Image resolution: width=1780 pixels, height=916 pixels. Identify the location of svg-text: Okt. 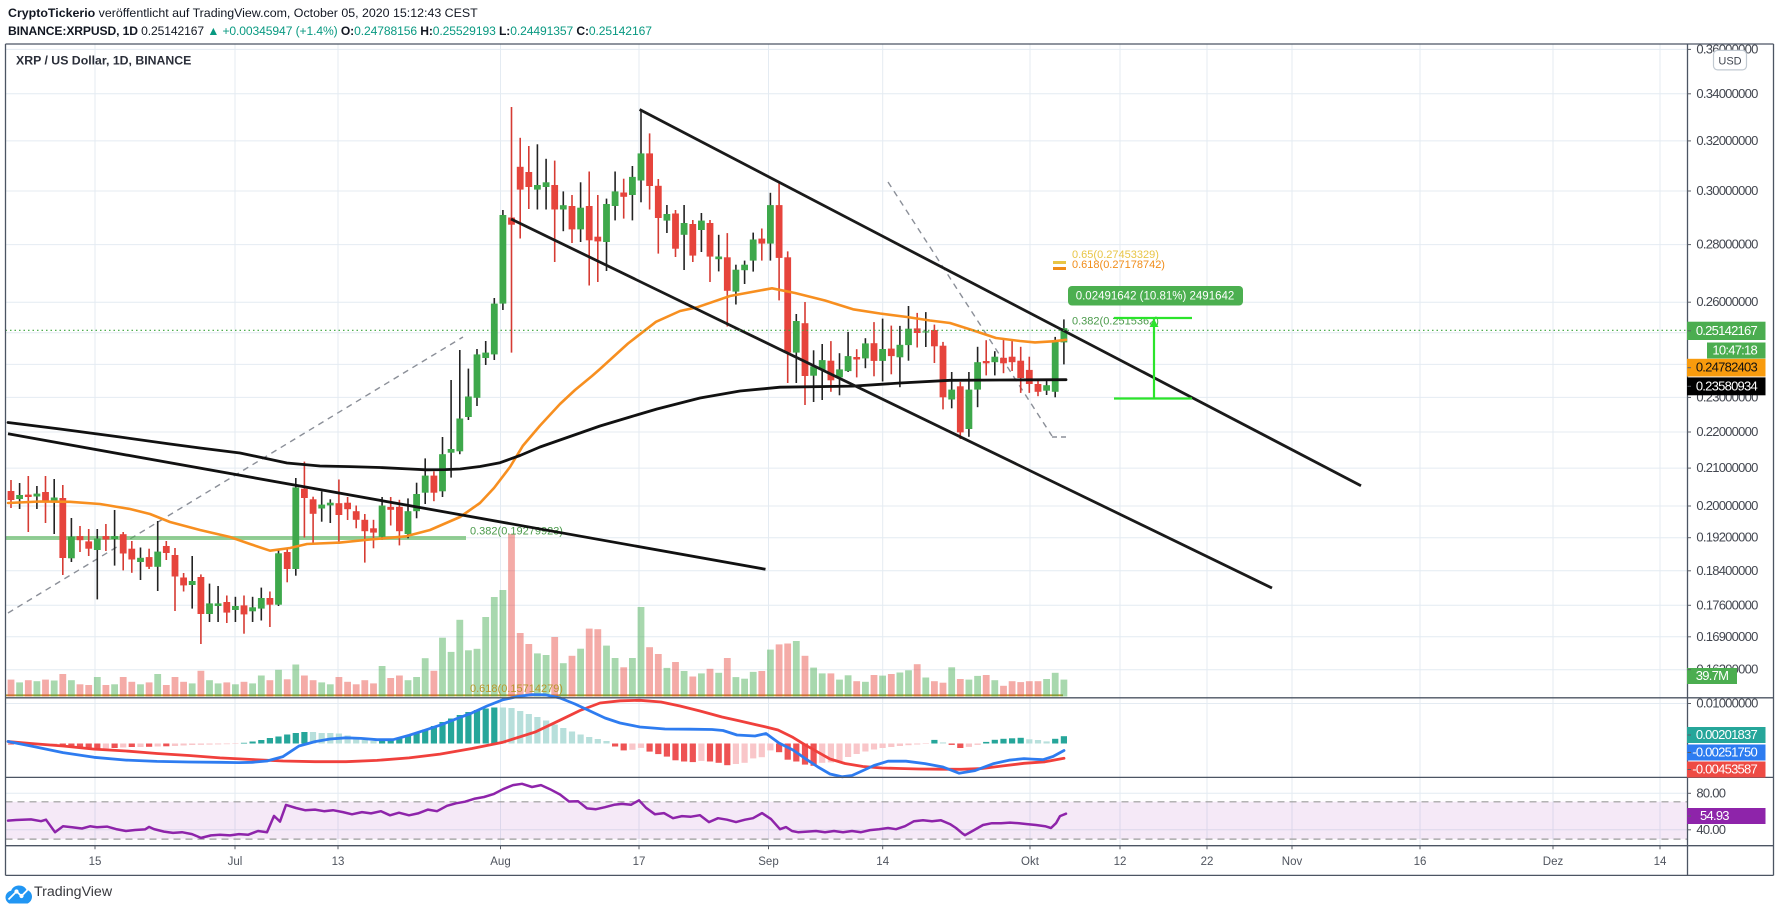
(1030, 862).